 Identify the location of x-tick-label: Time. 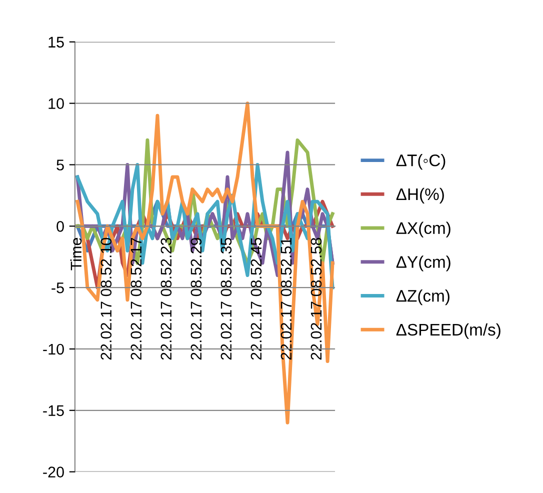
(76, 254).